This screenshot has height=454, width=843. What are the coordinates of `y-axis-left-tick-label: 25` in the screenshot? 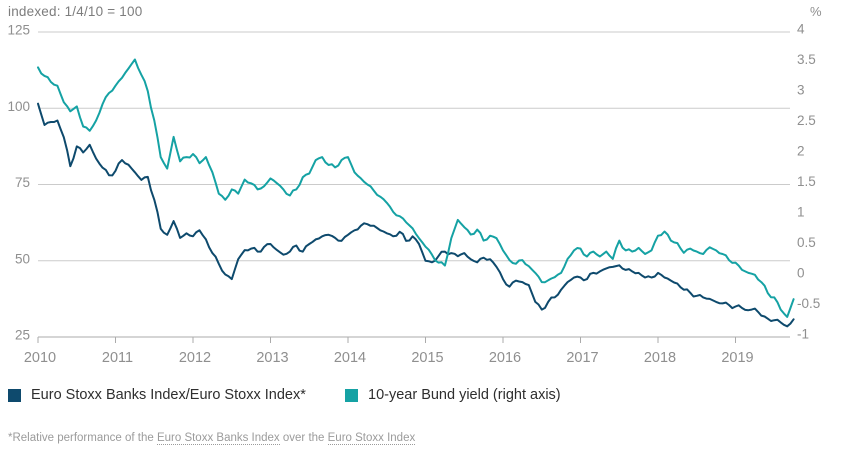 It's located at (22, 335).